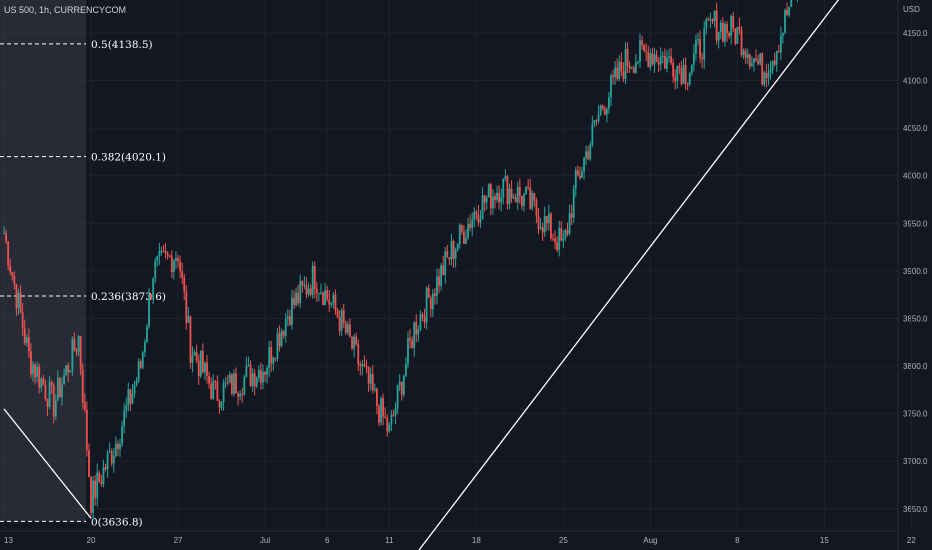 The width and height of the screenshot is (932, 550). Describe the element at coordinates (915, 128) in the screenshot. I see `y-tick-label: 4050.0` at that location.